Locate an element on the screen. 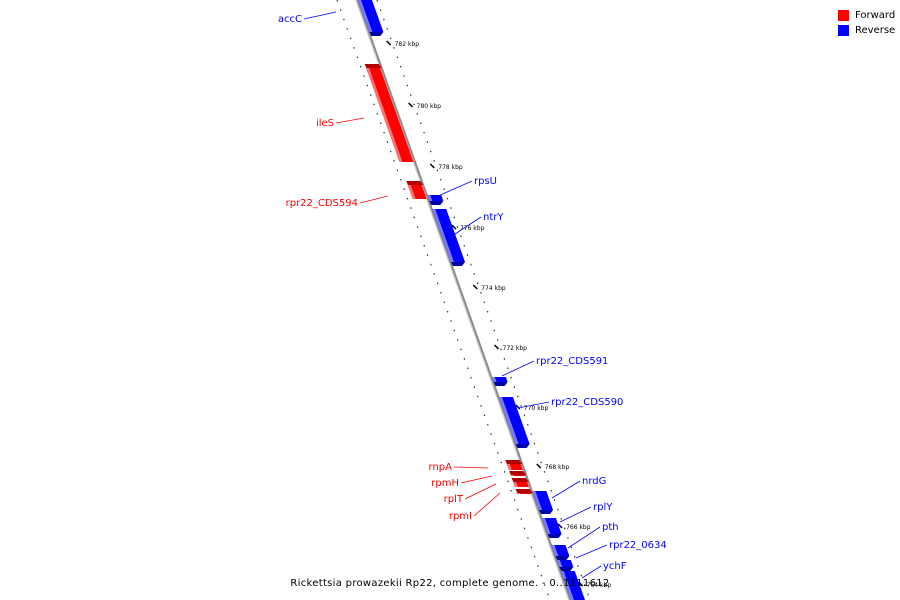  gene-label: rpr22_0634 is located at coordinates (638, 545).